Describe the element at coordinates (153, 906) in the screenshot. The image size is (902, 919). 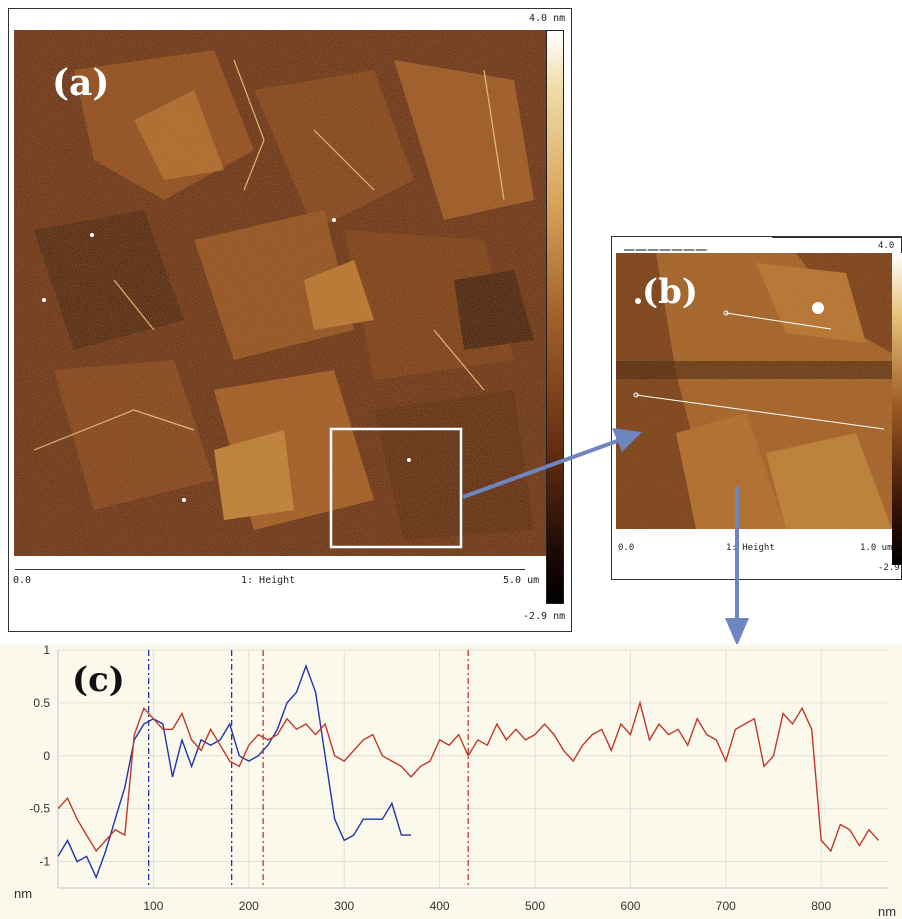
I see `x-tick-label: 100` at that location.